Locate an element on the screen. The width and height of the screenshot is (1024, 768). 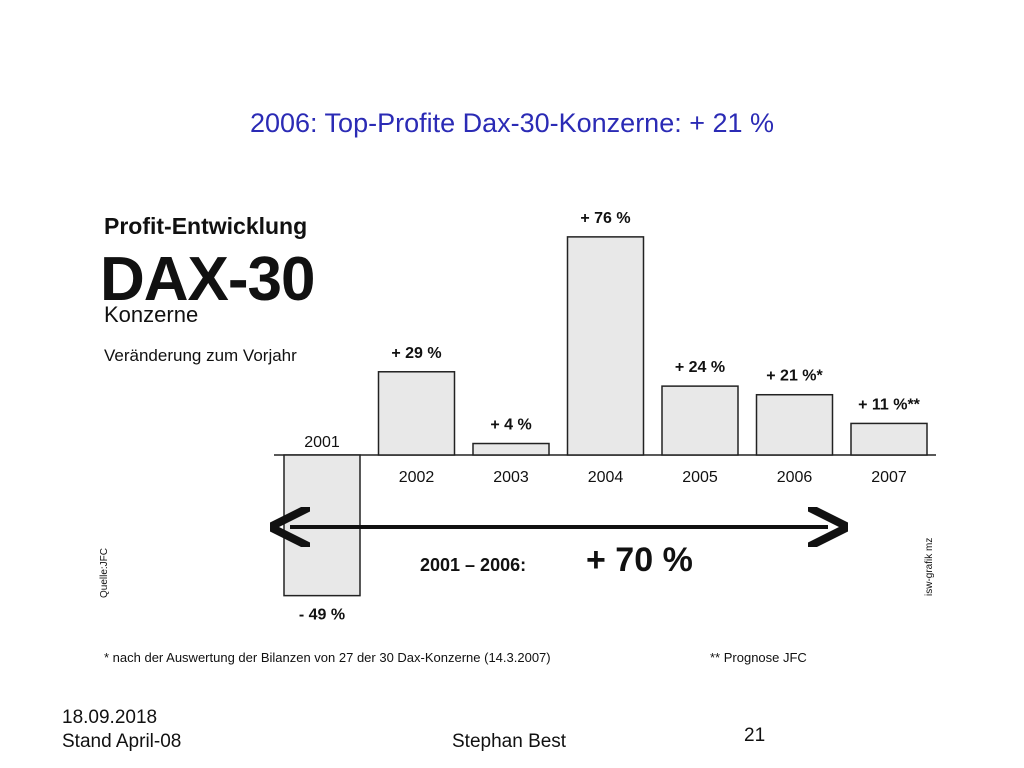
footer-stand: Stand April-08 is located at coordinates (122, 741).